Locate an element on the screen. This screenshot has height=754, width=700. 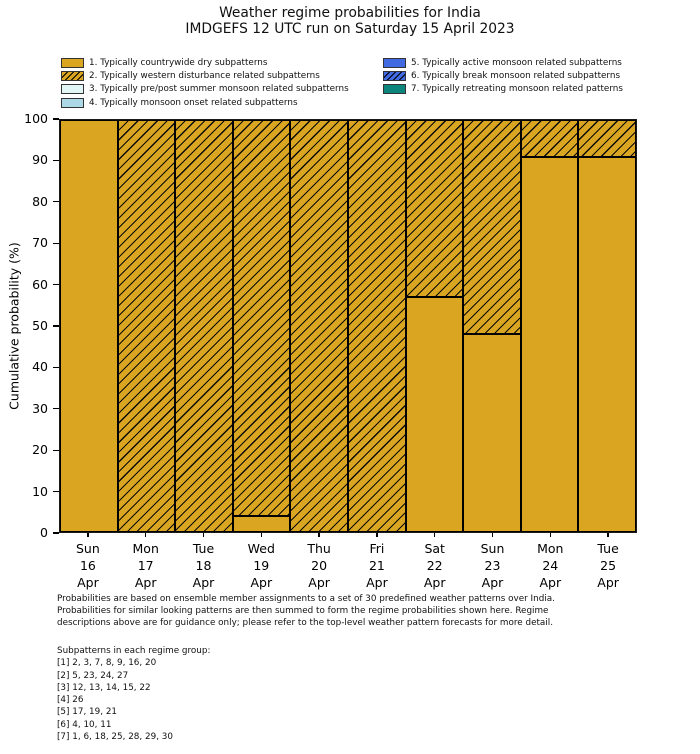
subpattern-line: [2] 5, 23, 24, 27 is located at coordinates (93, 675).